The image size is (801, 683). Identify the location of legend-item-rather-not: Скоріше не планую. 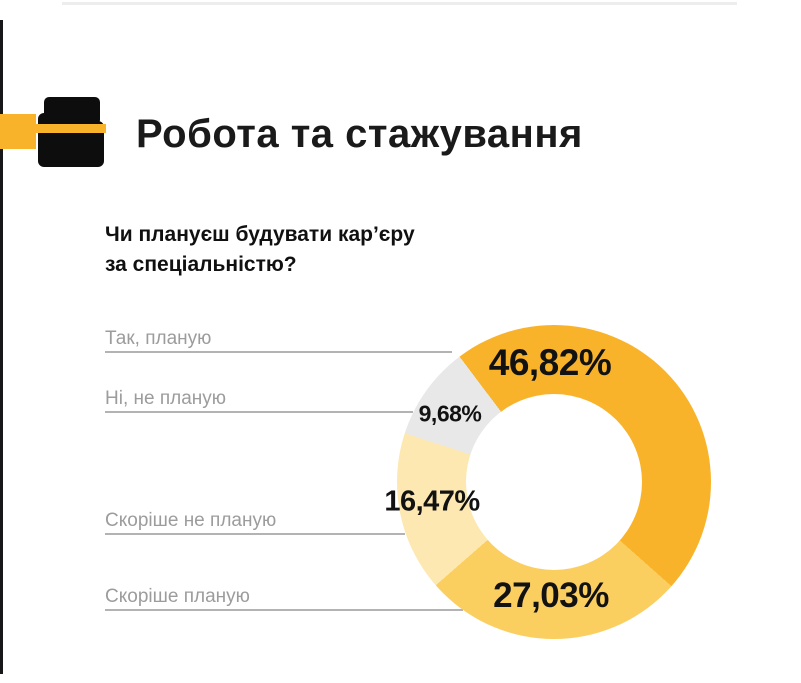
(255, 522).